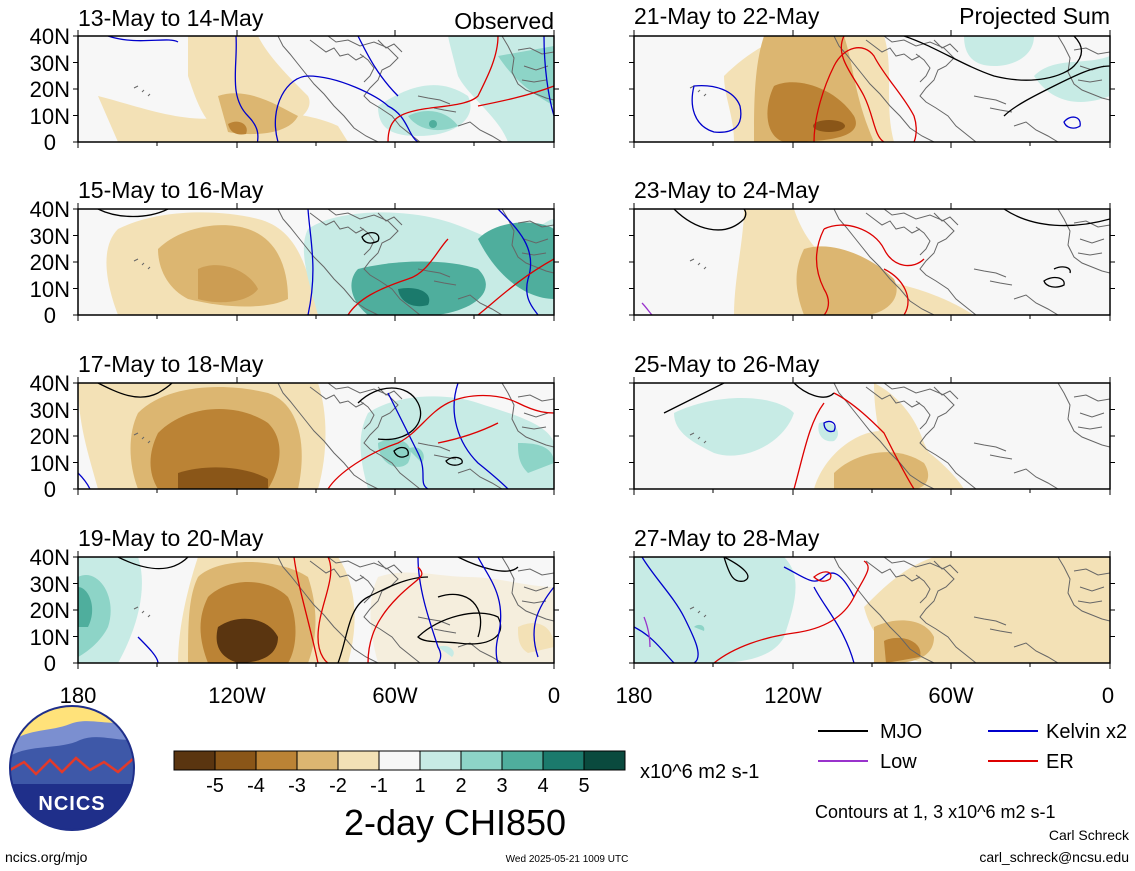  Describe the element at coordinates (1089, 835) in the screenshot. I see `author-name: Carl Schreck` at that location.